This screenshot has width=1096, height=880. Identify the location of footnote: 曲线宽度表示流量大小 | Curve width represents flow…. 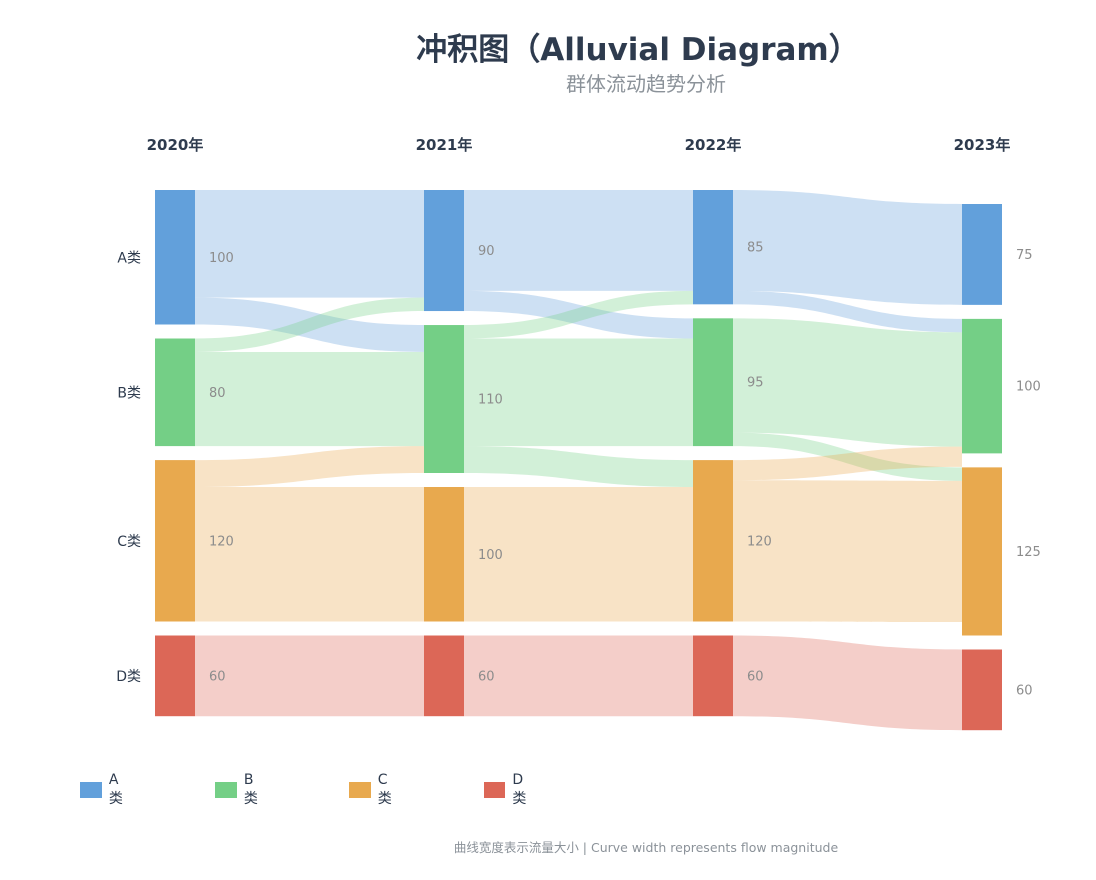
(646, 847).